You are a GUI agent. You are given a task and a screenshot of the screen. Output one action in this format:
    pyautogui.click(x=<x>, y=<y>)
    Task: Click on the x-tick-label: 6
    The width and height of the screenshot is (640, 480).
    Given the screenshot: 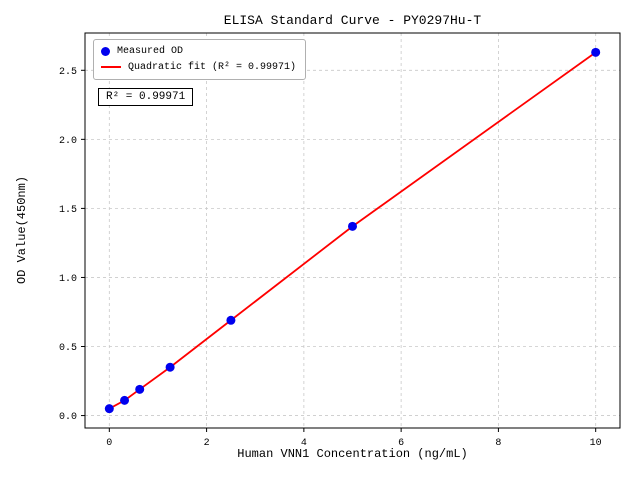 What is the action you would take?
    pyautogui.click(x=401, y=443)
    